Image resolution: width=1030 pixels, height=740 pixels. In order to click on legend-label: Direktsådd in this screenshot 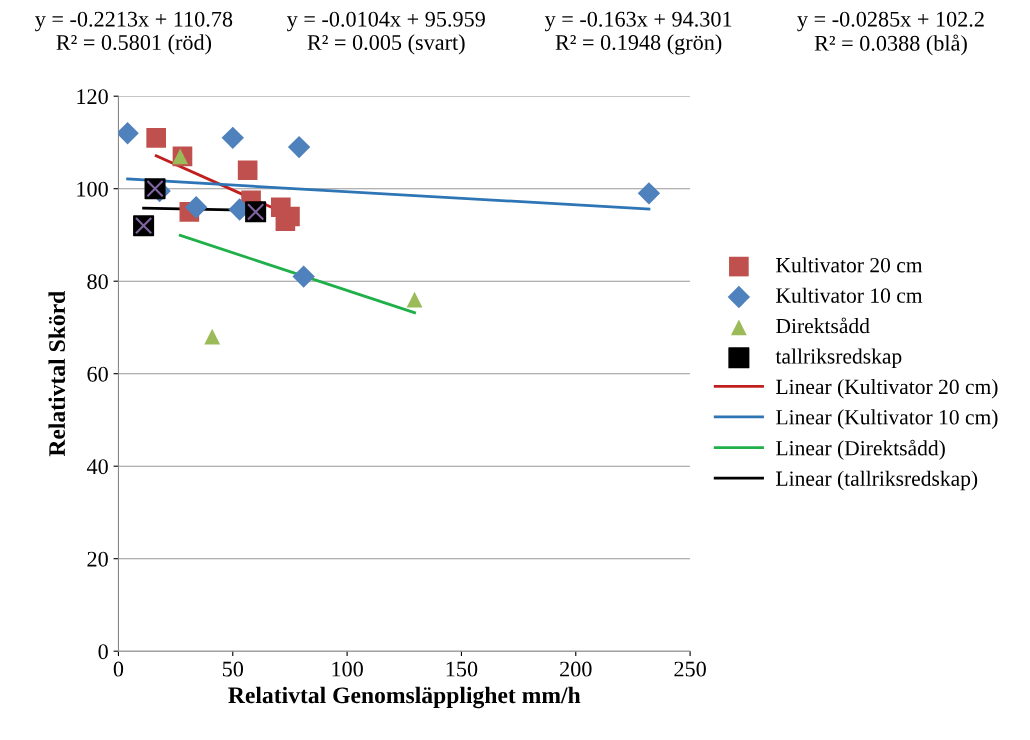, I will do `click(823, 325)`.